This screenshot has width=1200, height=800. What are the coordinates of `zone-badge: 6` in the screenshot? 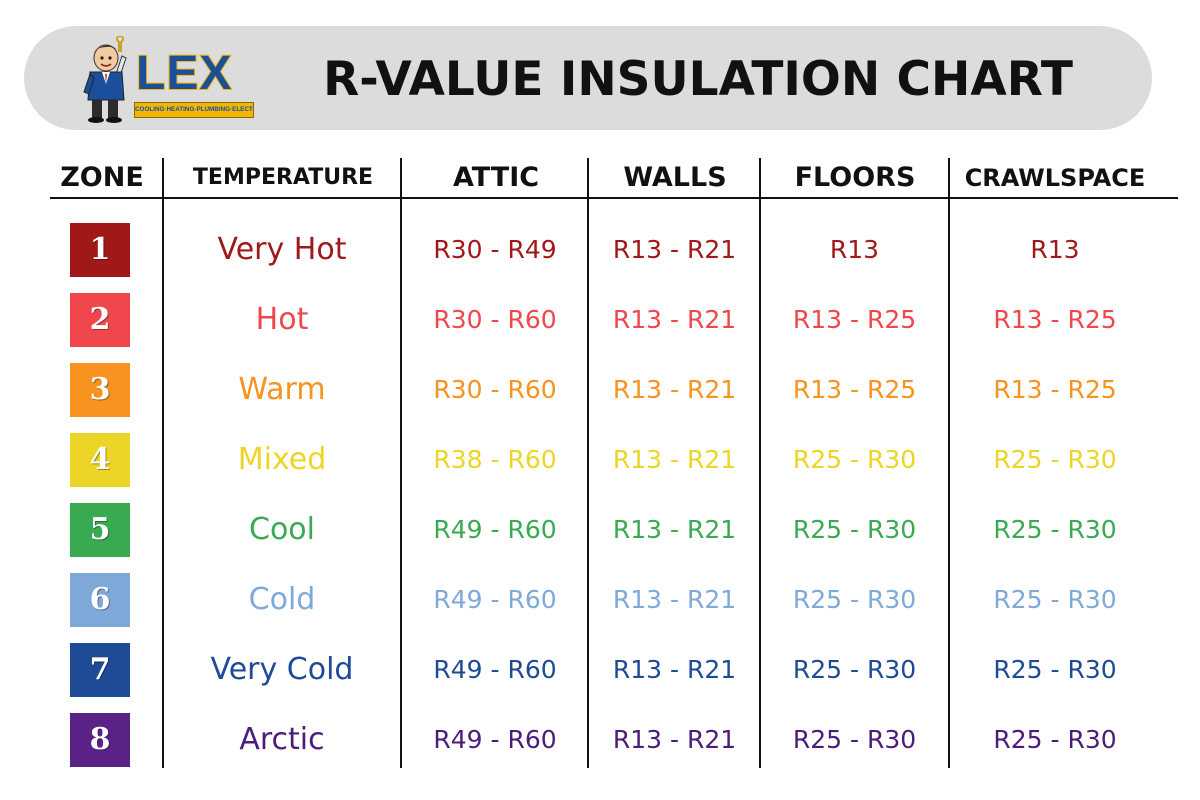 It's located at (100, 600).